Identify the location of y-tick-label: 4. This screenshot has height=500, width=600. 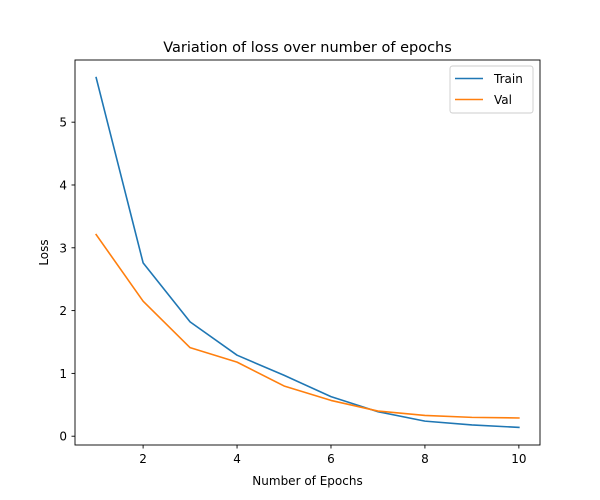
(63, 185).